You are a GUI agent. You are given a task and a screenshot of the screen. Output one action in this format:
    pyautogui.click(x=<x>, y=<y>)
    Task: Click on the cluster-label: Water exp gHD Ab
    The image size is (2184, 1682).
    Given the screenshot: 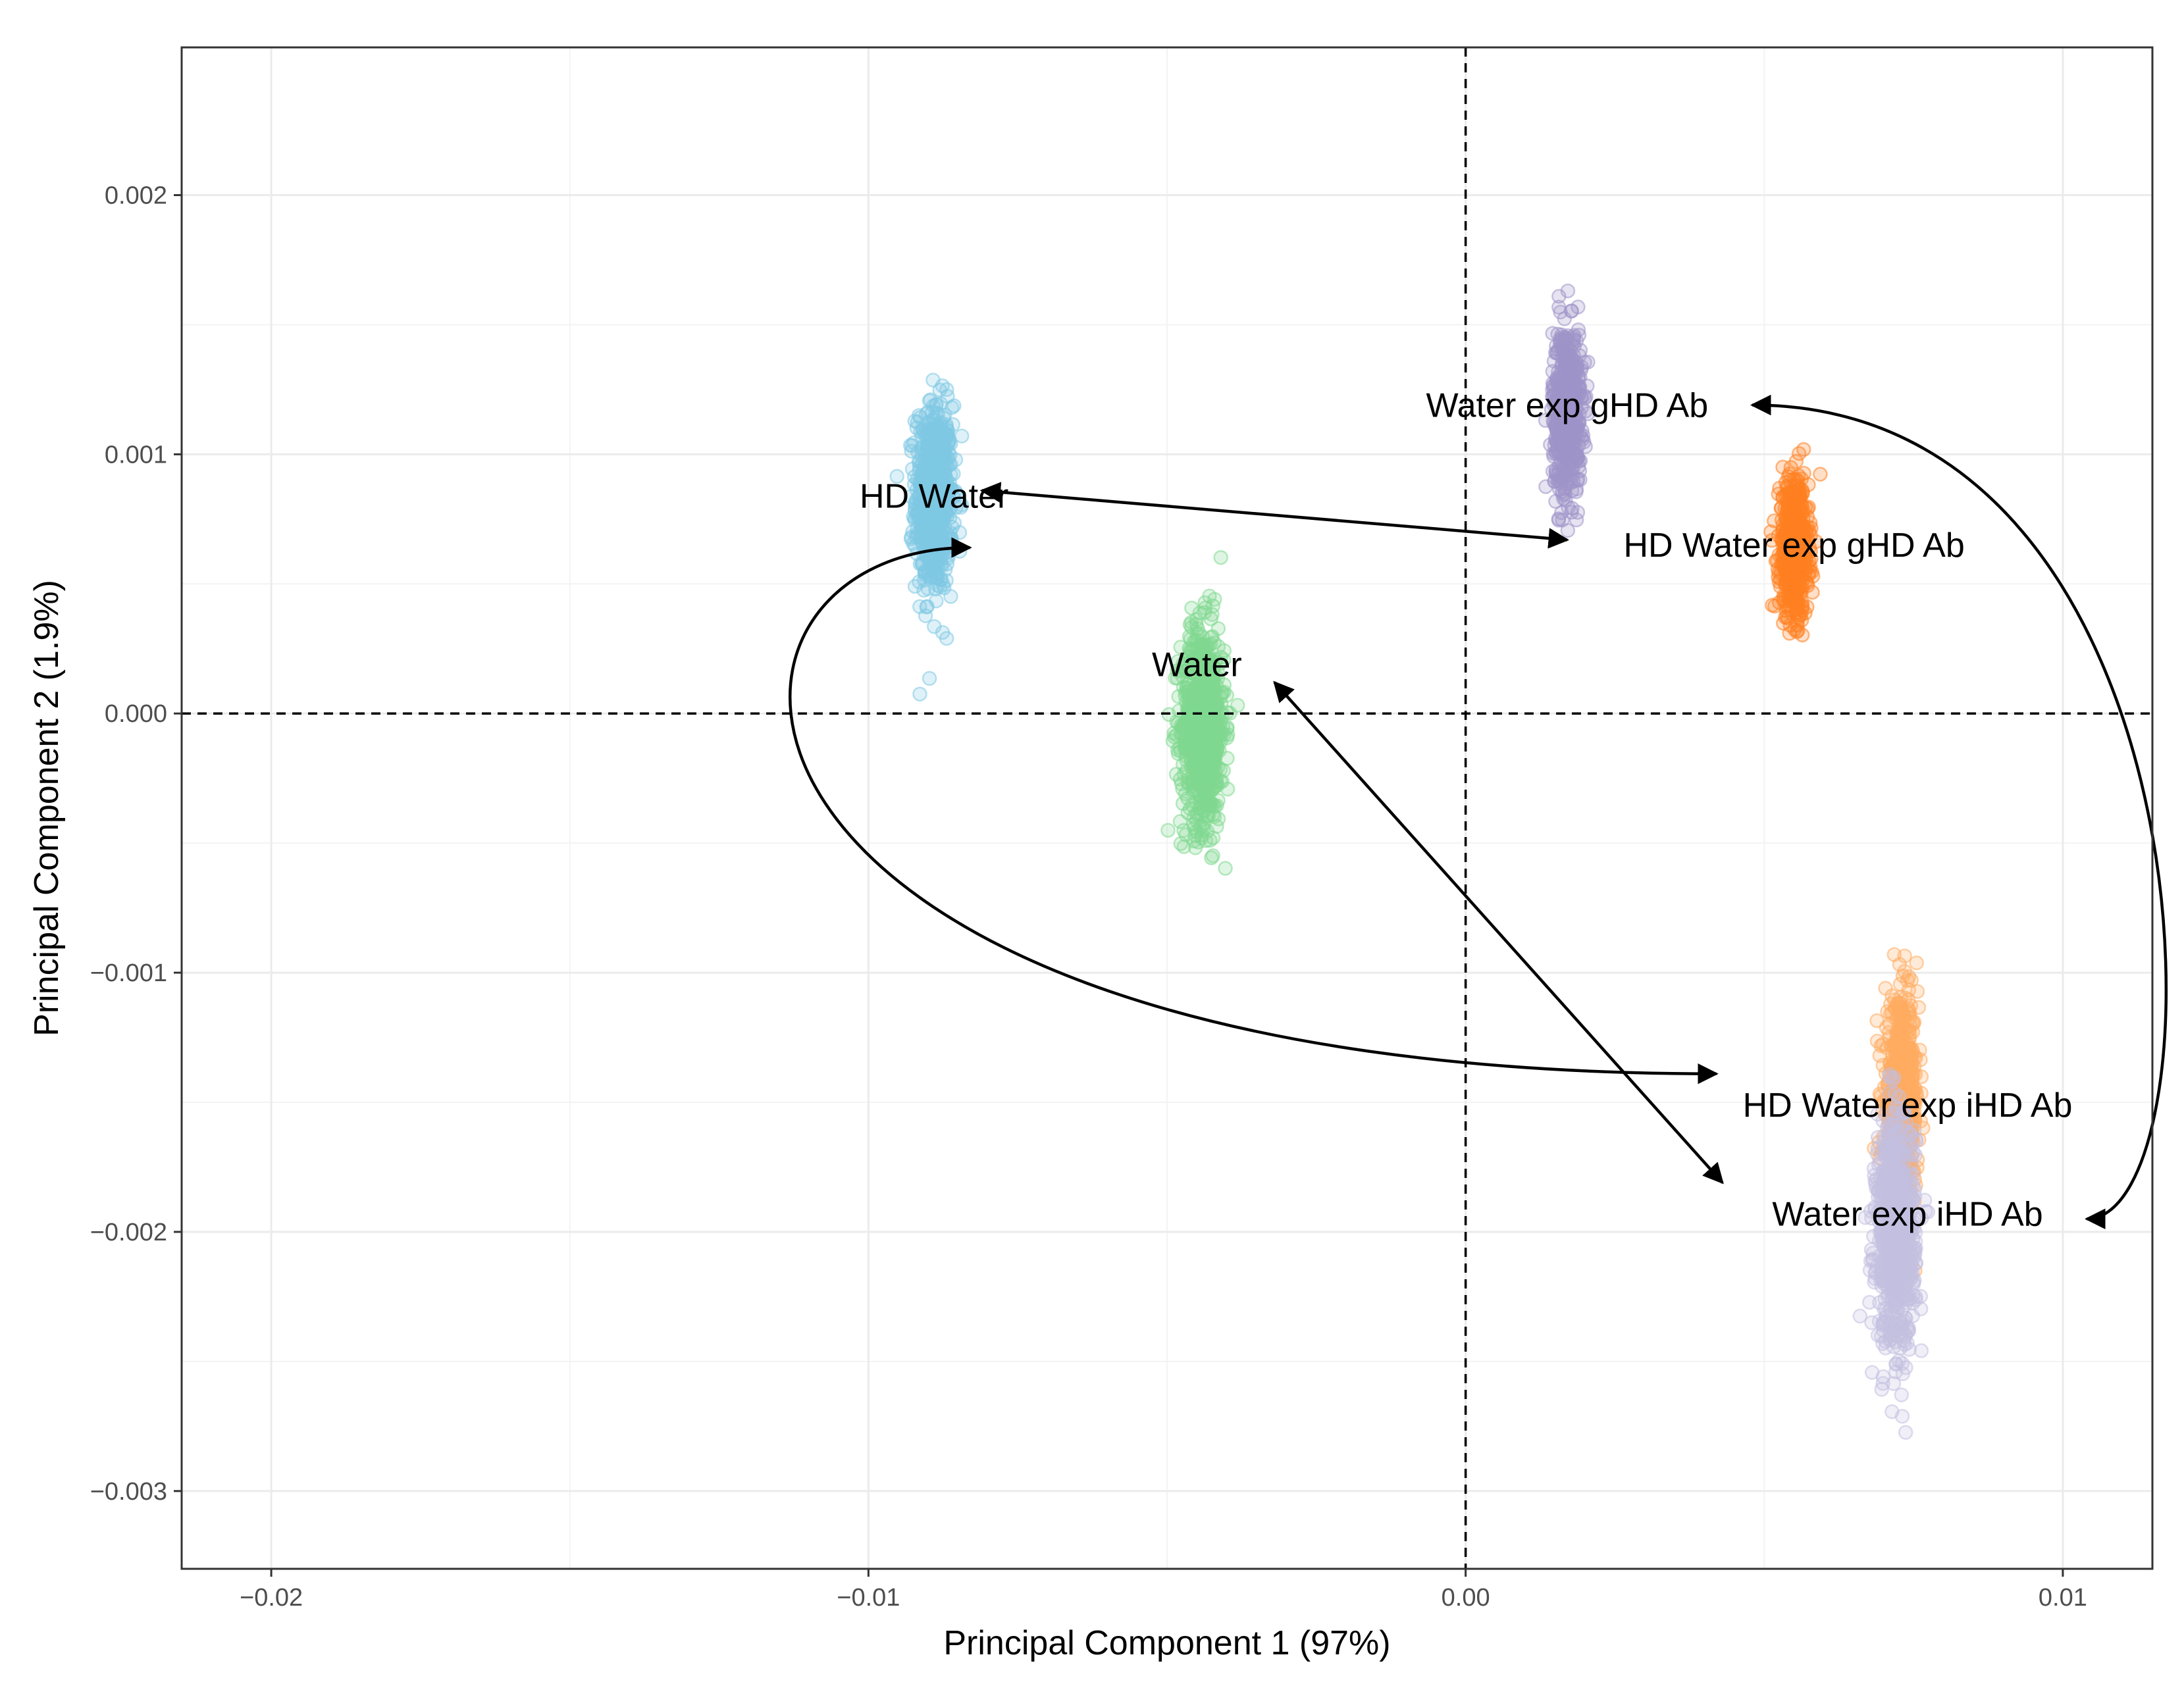 What is the action you would take?
    pyautogui.click(x=1567, y=406)
    